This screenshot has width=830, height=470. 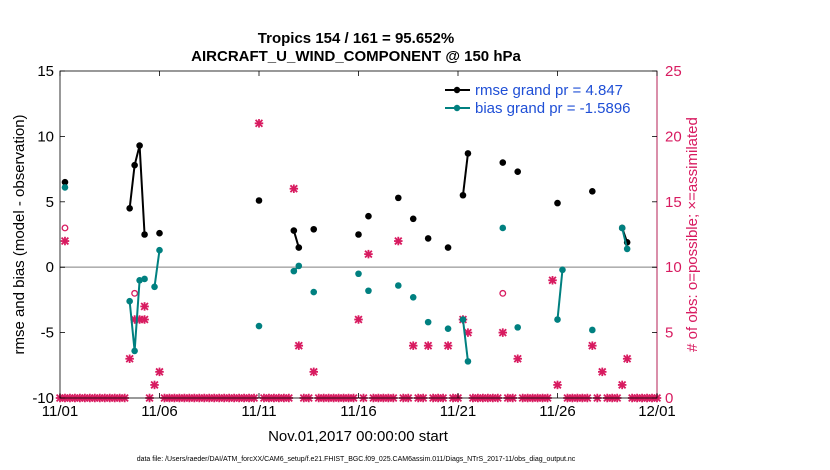 What do you see at coordinates (356, 56) in the screenshot?
I see `chart-subtitle: AIRCRAFT_U_WIND_COMPONENT @ 150 hPa` at bounding box center [356, 56].